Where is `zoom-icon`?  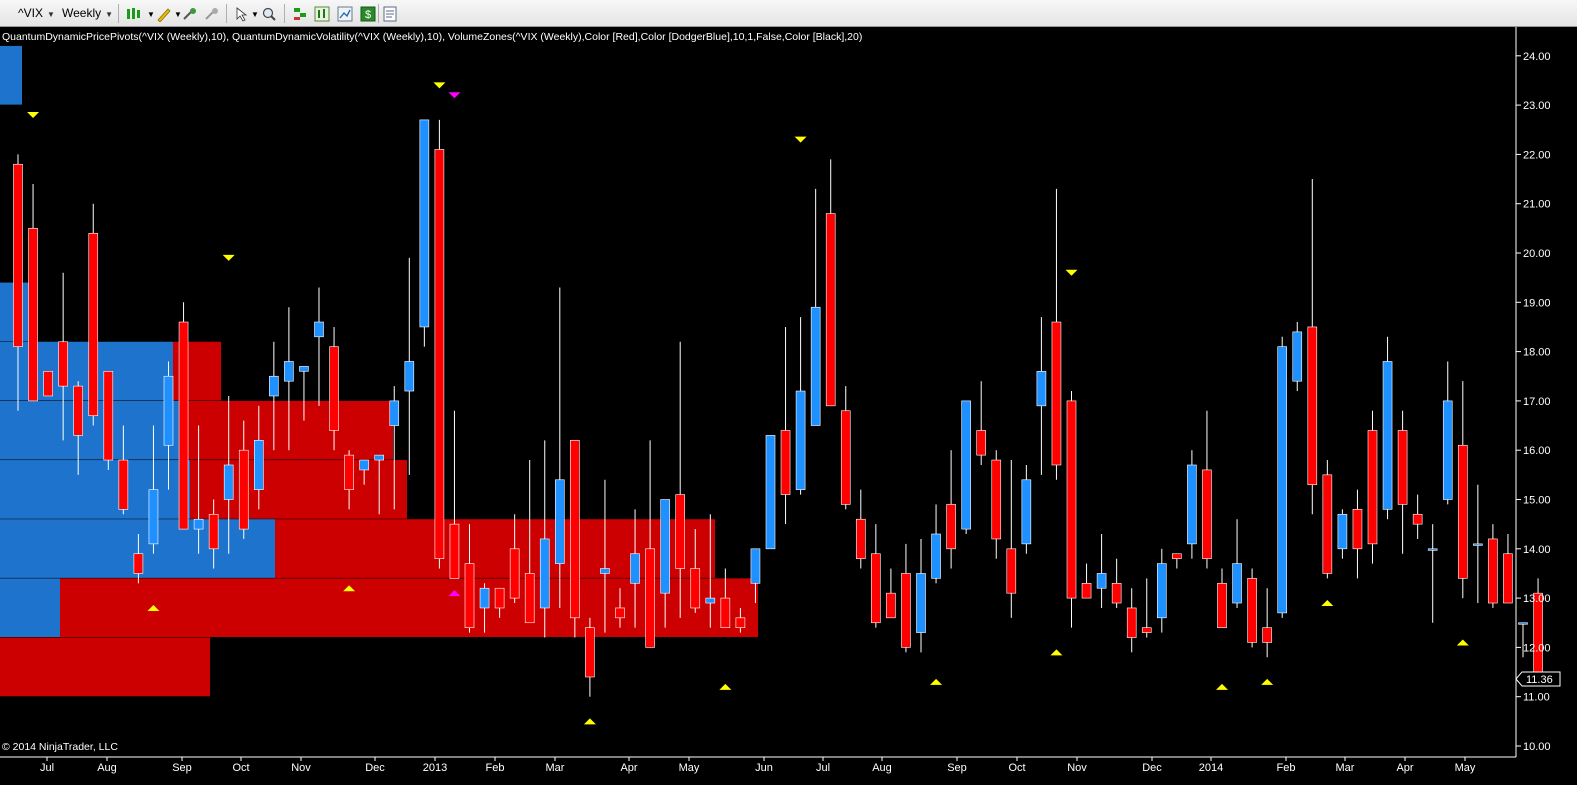
zoom-icon is located at coordinates (269, 13).